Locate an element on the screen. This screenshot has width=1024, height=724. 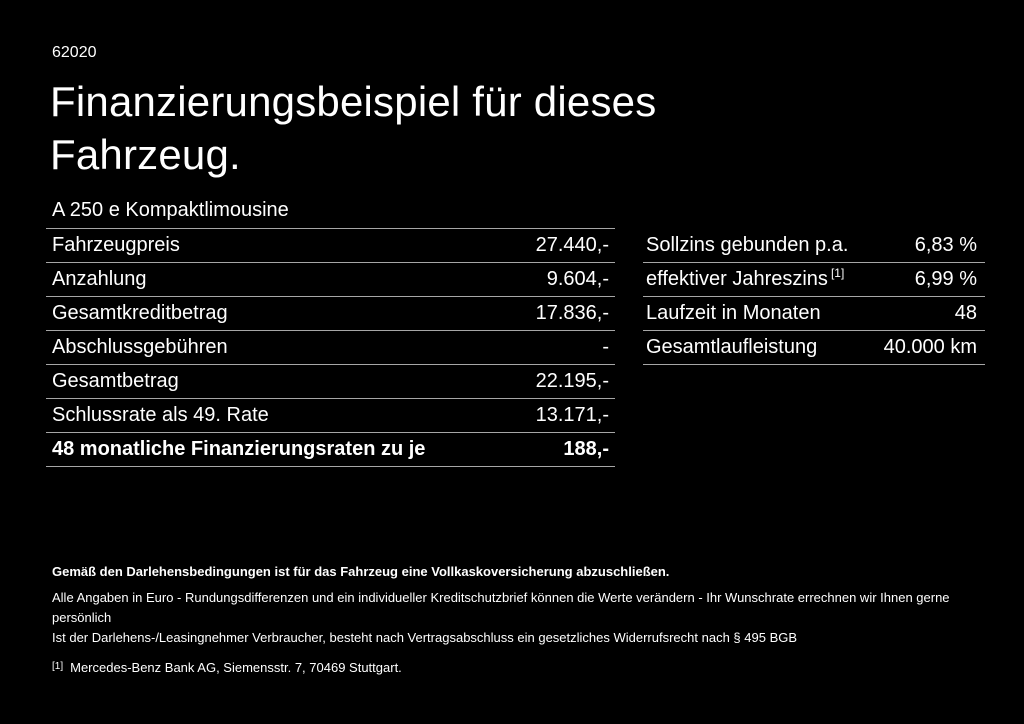
table-row: Gesamtkreditbetrag 17.836,- is located at coordinates (330, 314).